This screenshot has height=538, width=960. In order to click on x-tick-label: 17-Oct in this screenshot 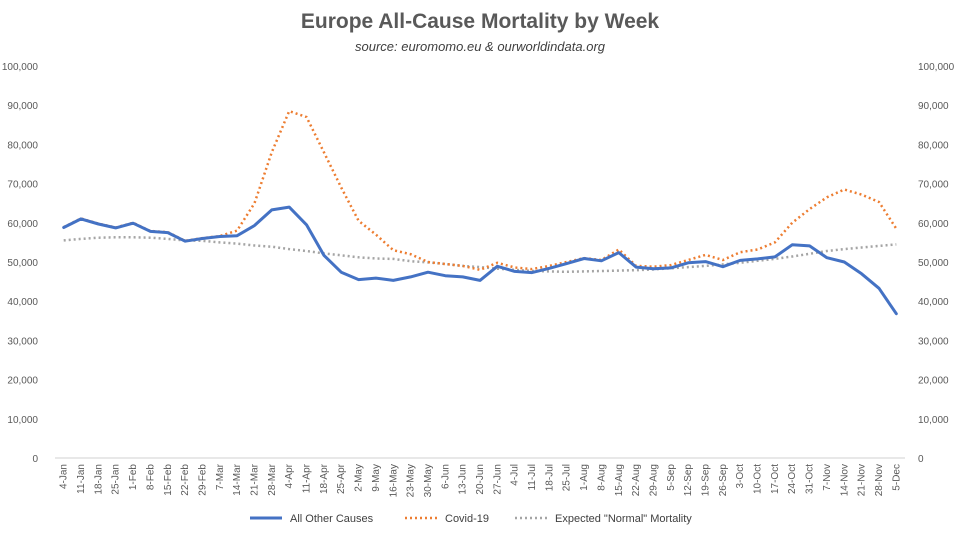, I will do `click(775, 479)`.